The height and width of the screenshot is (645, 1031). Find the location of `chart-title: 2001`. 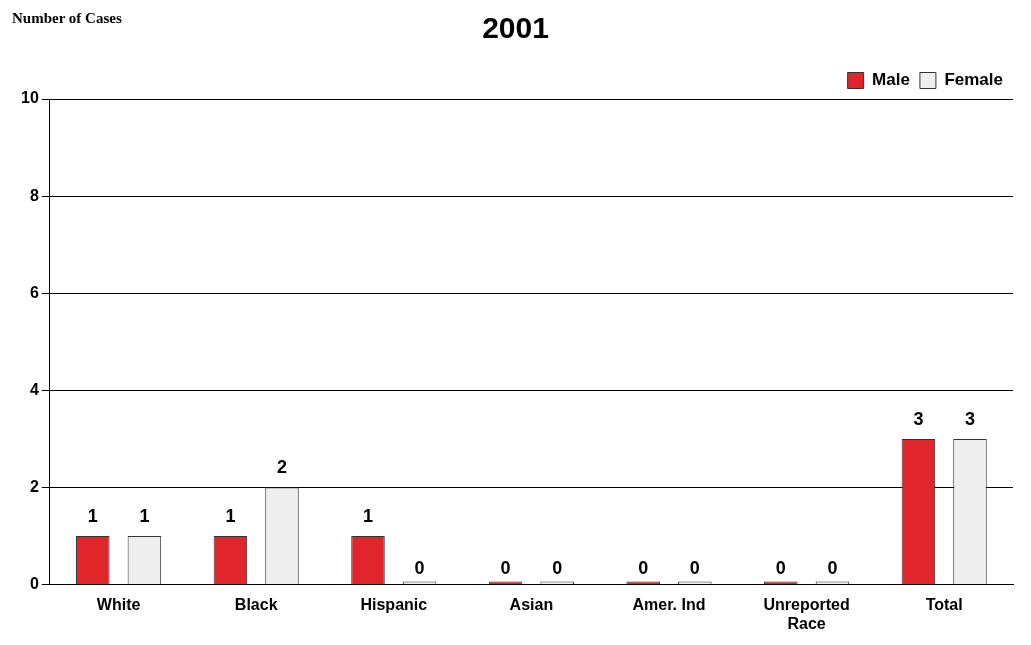

chart-title: 2001 is located at coordinates (515, 28).